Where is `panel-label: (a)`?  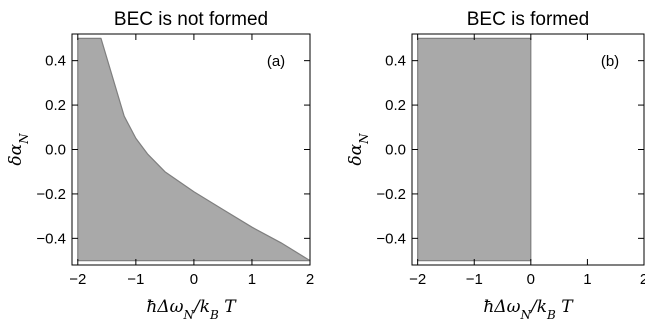
panel-label: (a) is located at coordinates (276, 61).